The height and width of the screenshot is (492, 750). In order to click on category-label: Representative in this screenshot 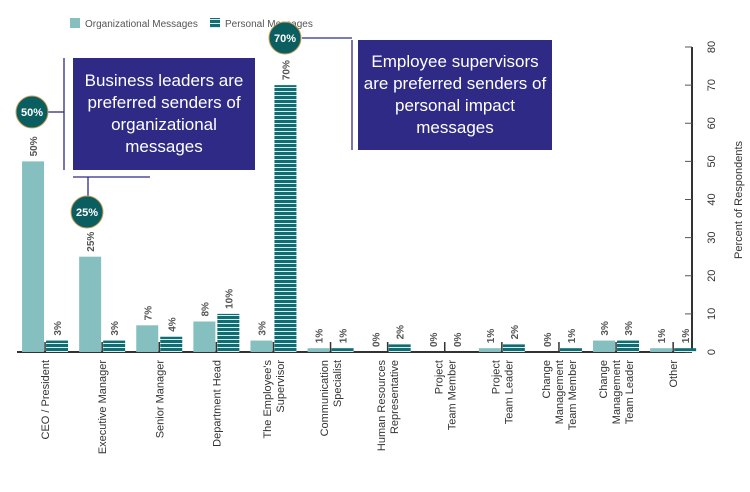, I will do `click(395, 397)`.